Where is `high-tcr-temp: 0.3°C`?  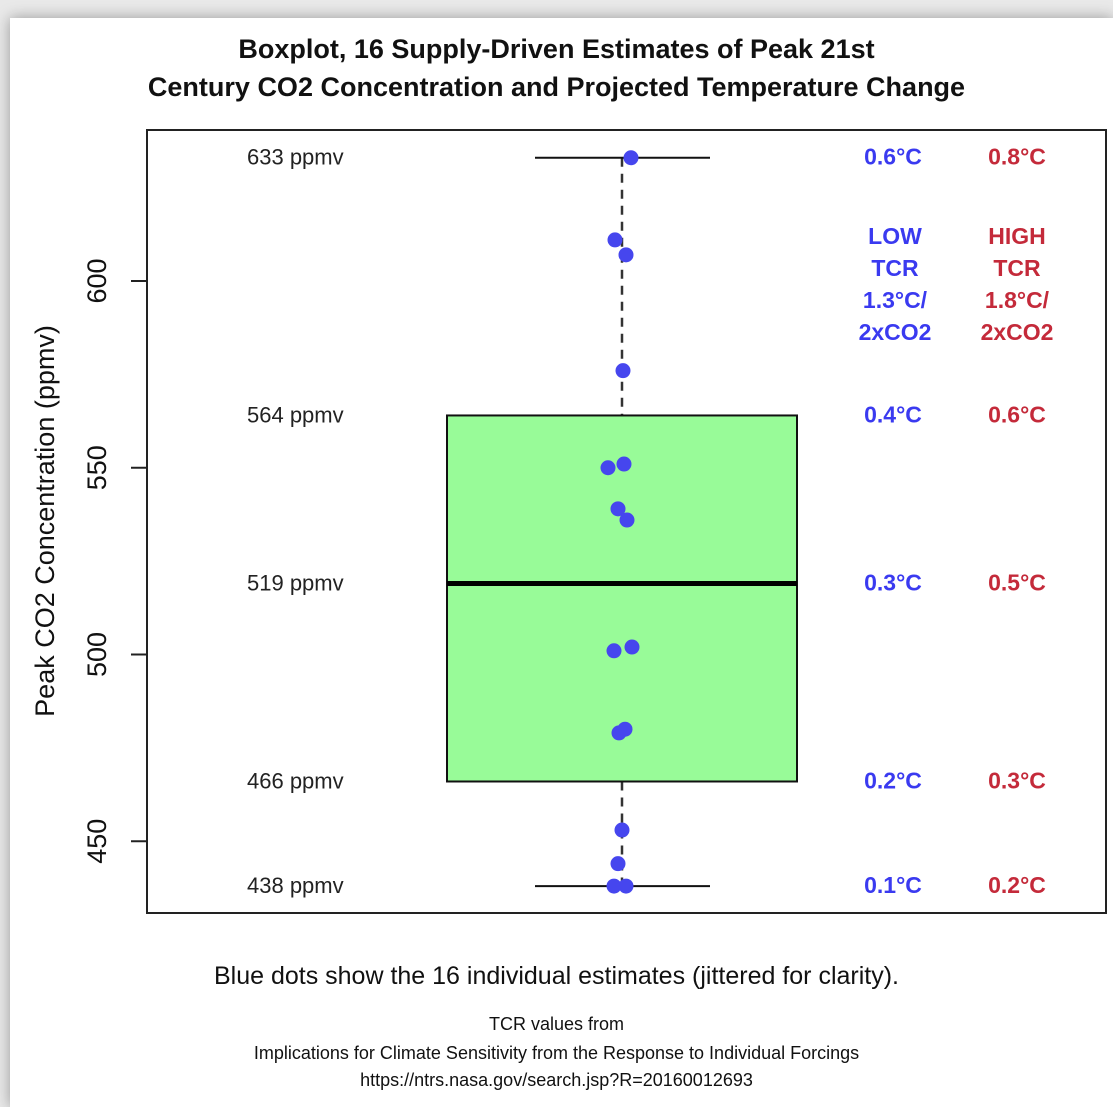
high-tcr-temp: 0.3°C is located at coordinates (1017, 780).